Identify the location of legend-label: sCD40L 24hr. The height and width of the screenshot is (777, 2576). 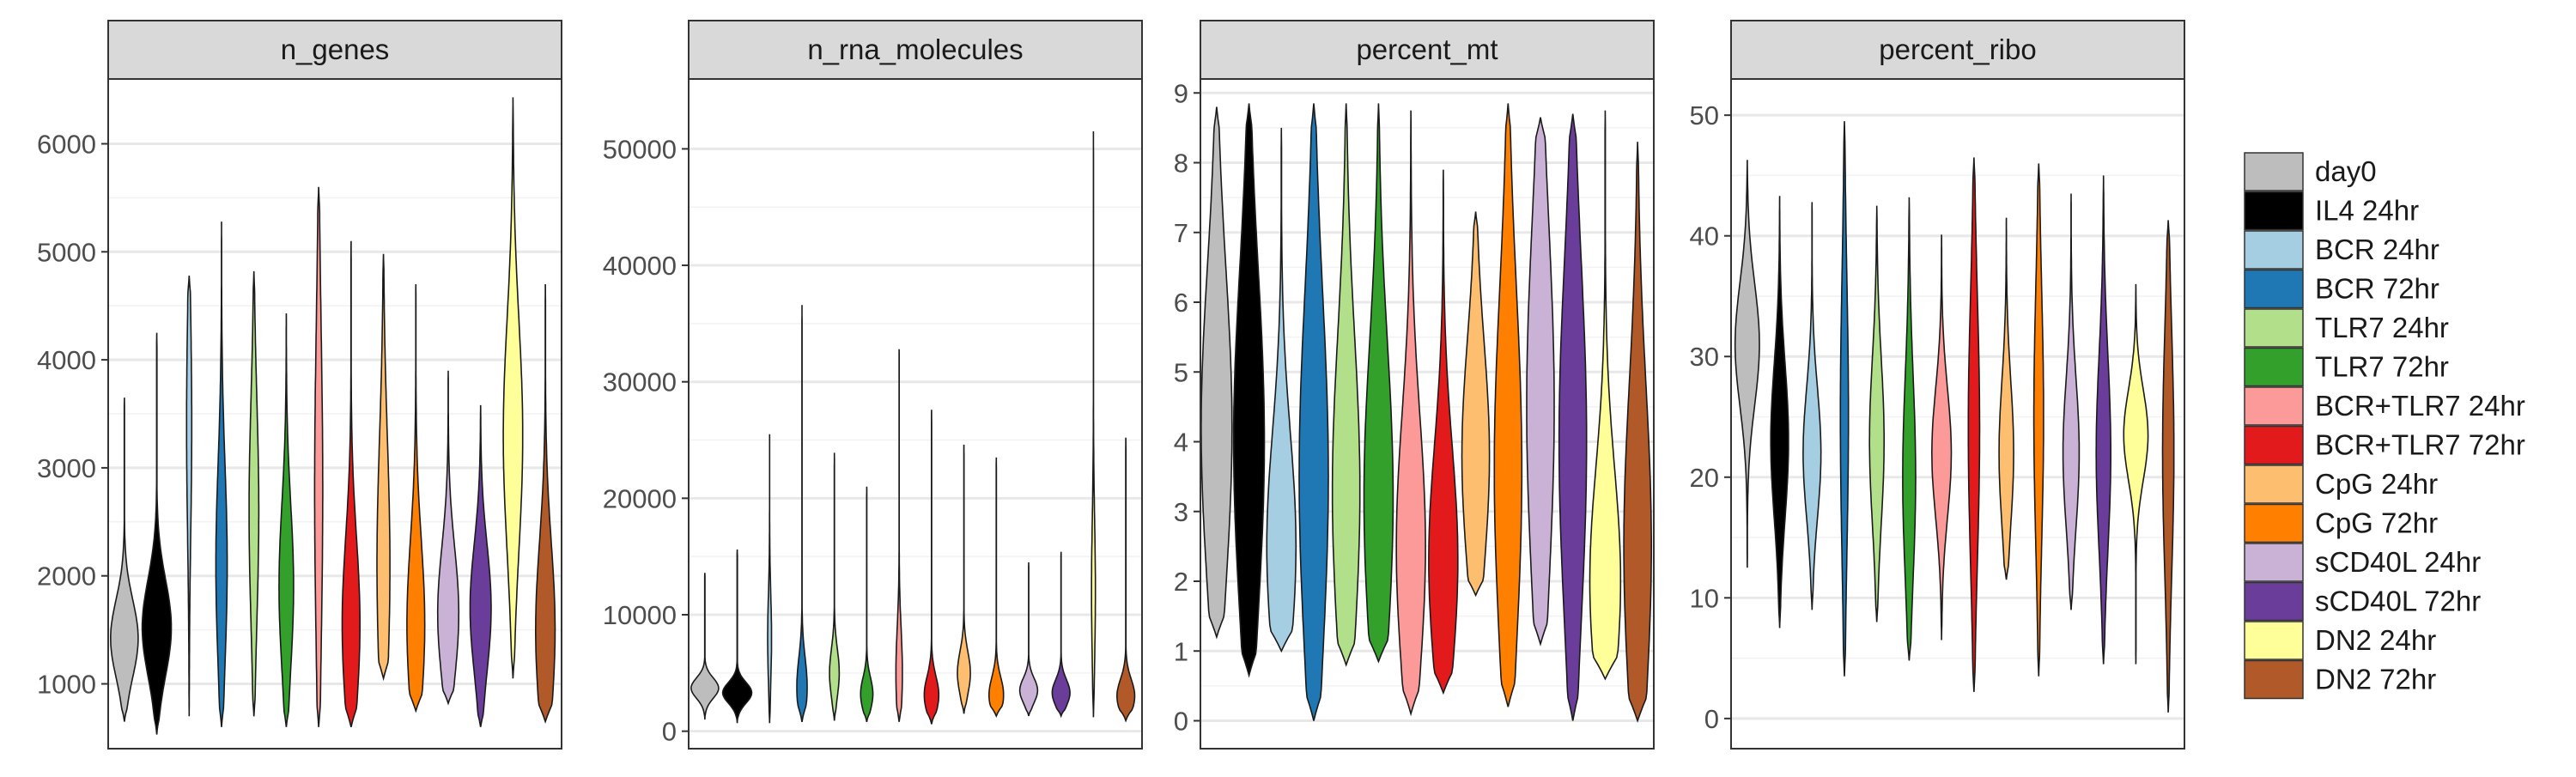
(2398, 562).